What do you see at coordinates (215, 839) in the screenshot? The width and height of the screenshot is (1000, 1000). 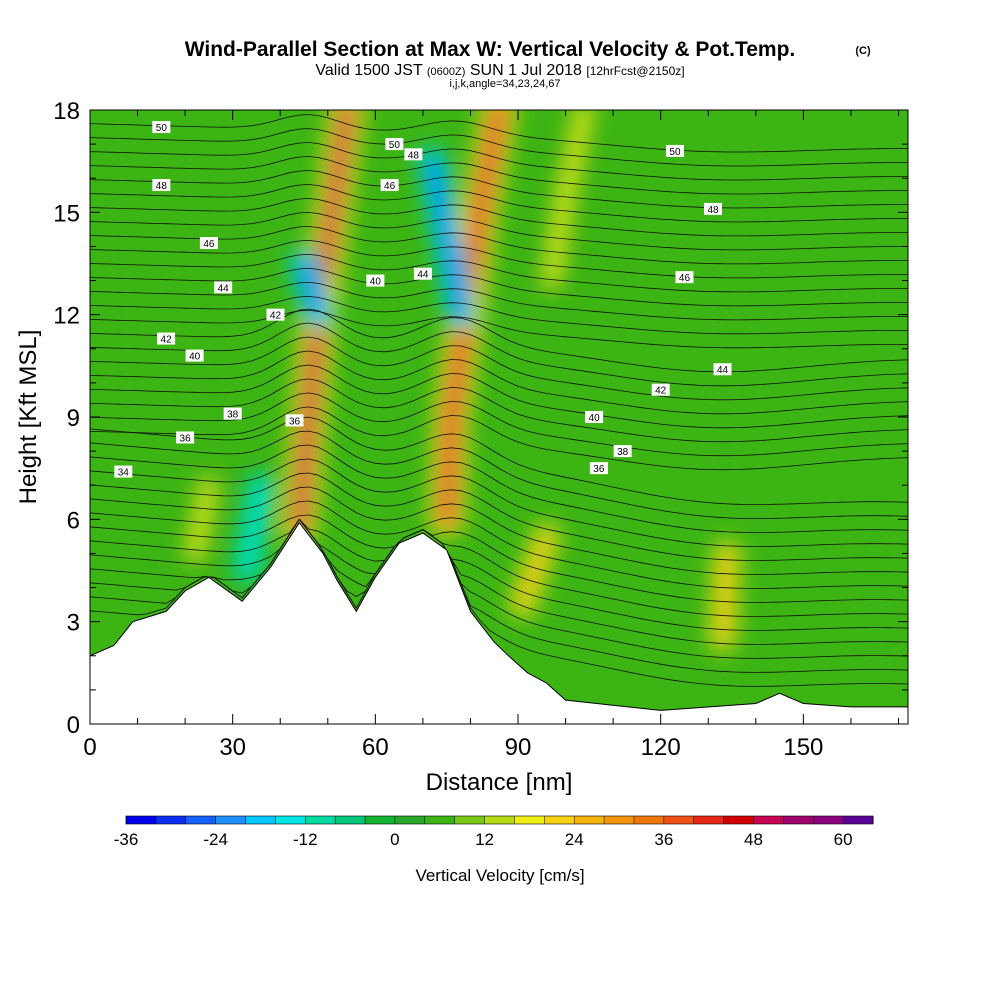 I see `colorbar-tick-label: -24` at bounding box center [215, 839].